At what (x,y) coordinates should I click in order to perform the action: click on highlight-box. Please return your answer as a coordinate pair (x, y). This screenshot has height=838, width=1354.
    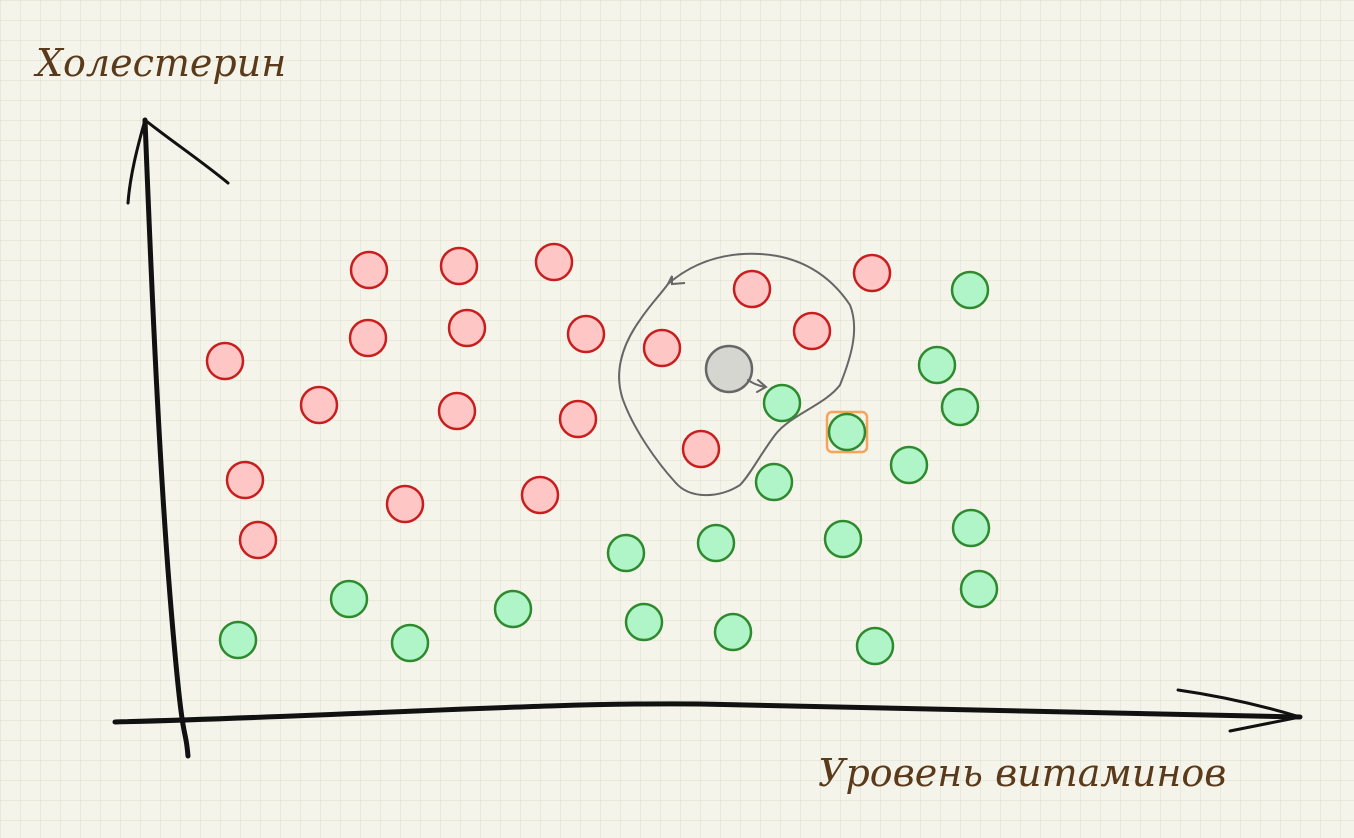
    Looking at the image, I should click on (847, 432).